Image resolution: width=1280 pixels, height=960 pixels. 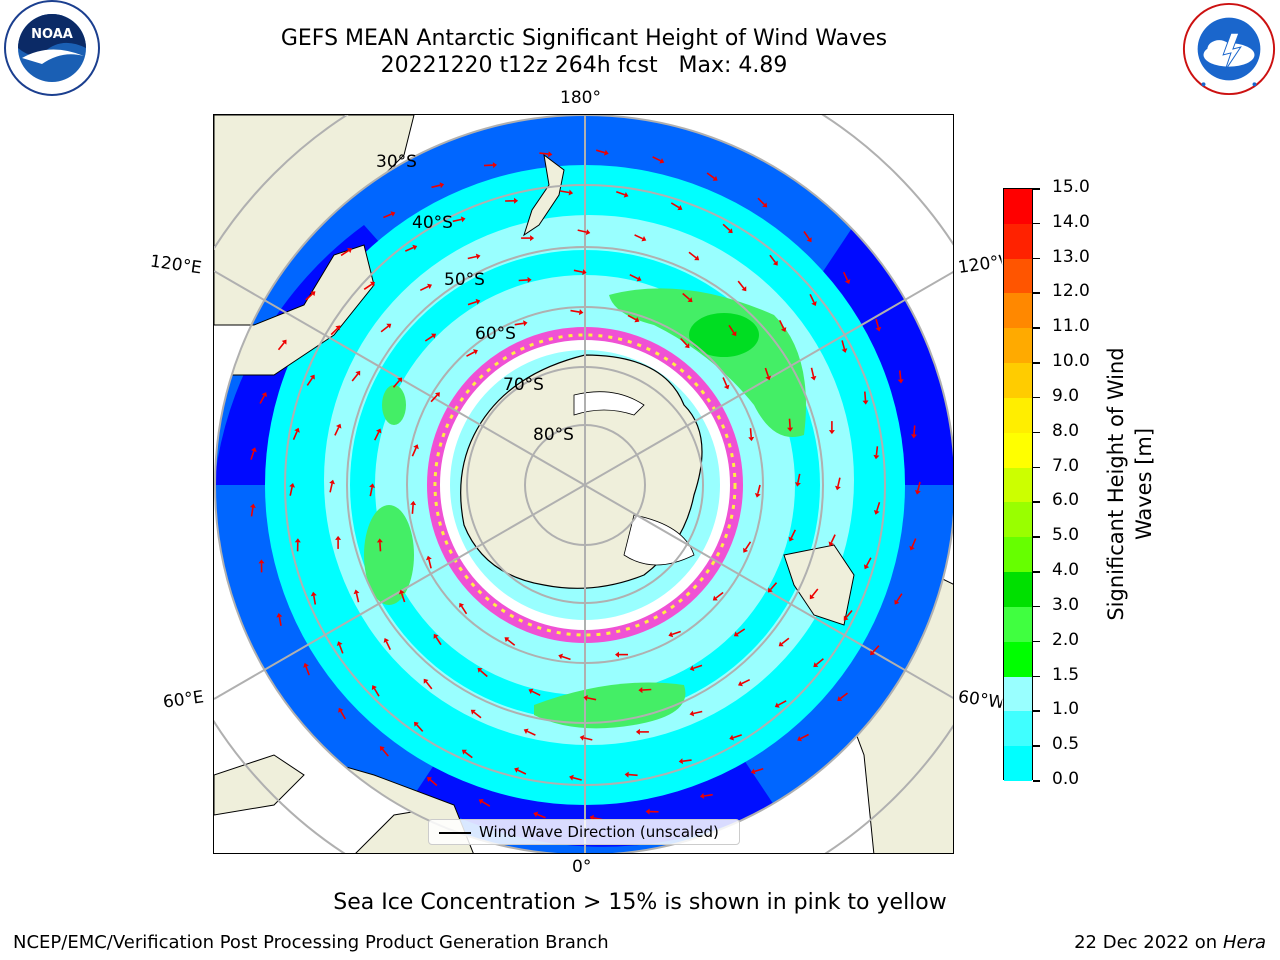 I want to click on colorbar-tick-label: 0.0, so click(x=1066, y=779).